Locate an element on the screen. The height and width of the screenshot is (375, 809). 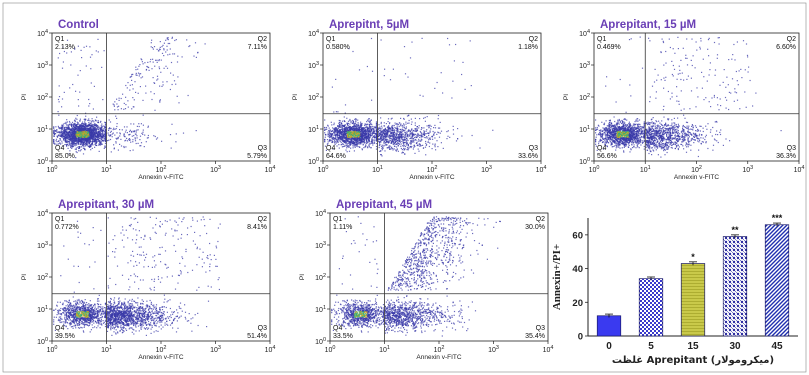
y-axis-label: PI is located at coordinates (24, 97).